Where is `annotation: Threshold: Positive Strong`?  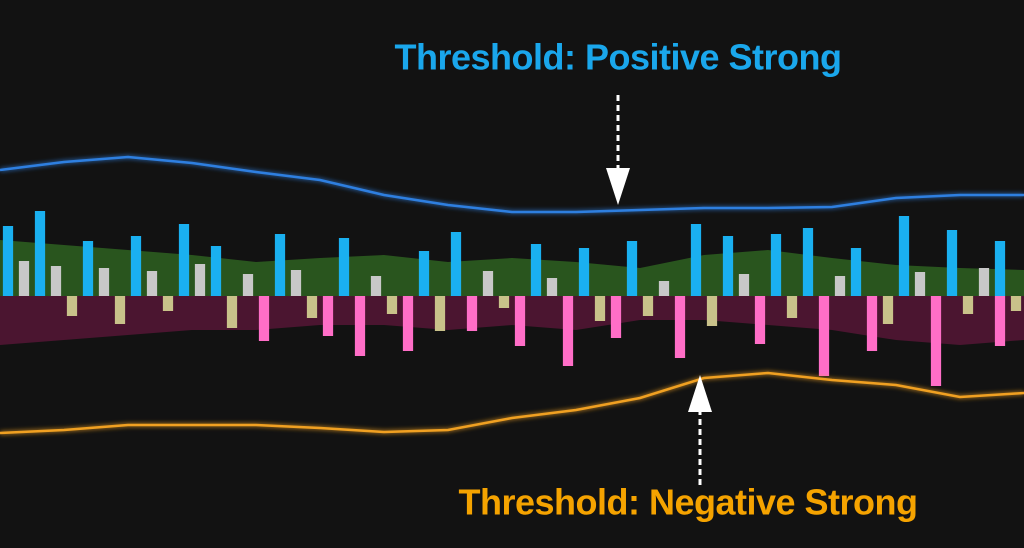 annotation: Threshold: Positive Strong is located at coordinates (617, 57).